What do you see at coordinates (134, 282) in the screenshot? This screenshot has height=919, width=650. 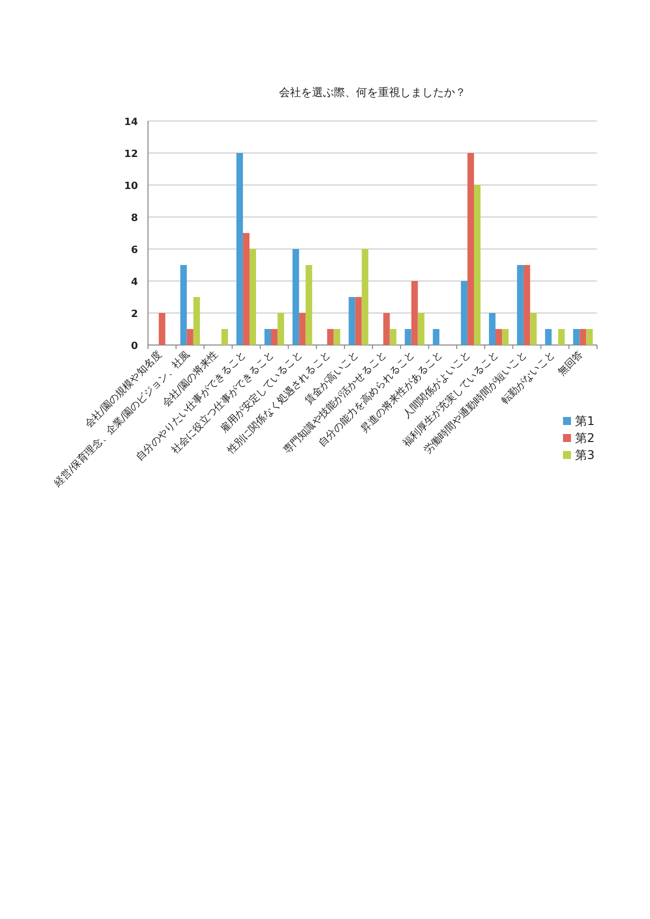 I see `y-tick-label: 4` at bounding box center [134, 282].